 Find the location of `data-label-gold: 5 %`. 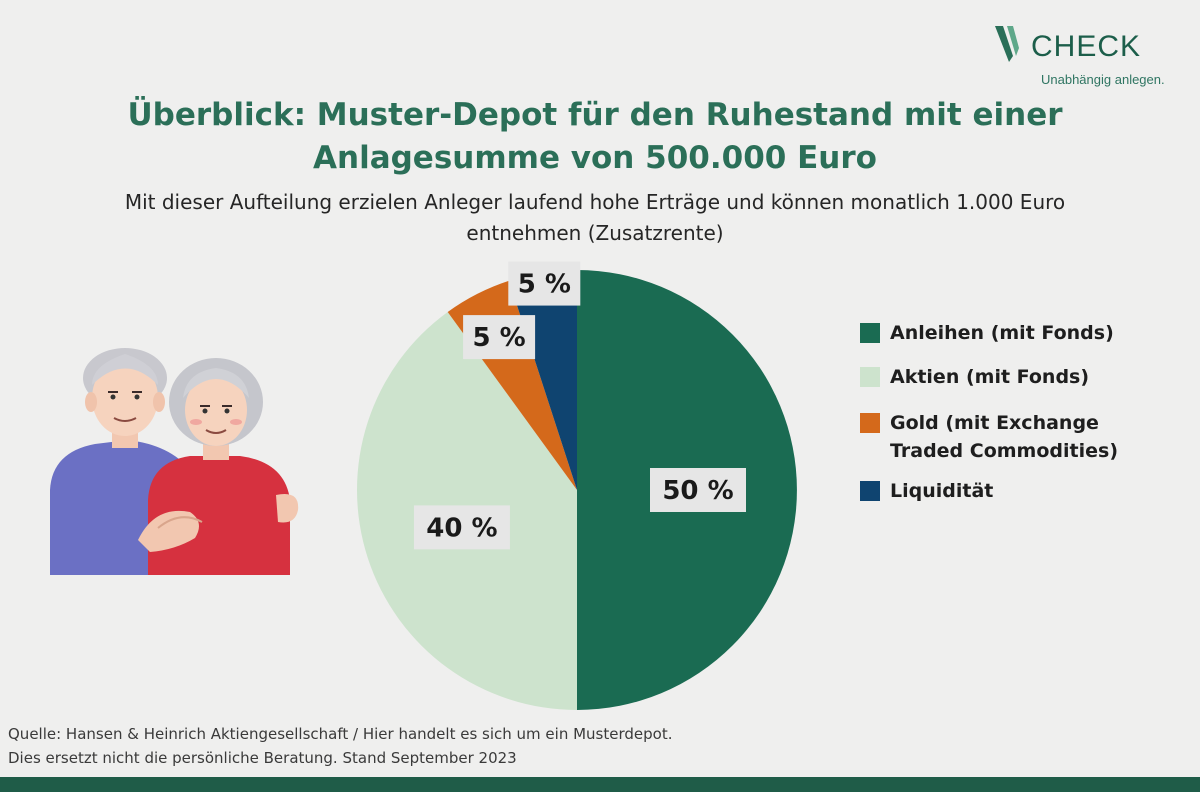

data-label-gold: 5 % is located at coordinates (499, 337).